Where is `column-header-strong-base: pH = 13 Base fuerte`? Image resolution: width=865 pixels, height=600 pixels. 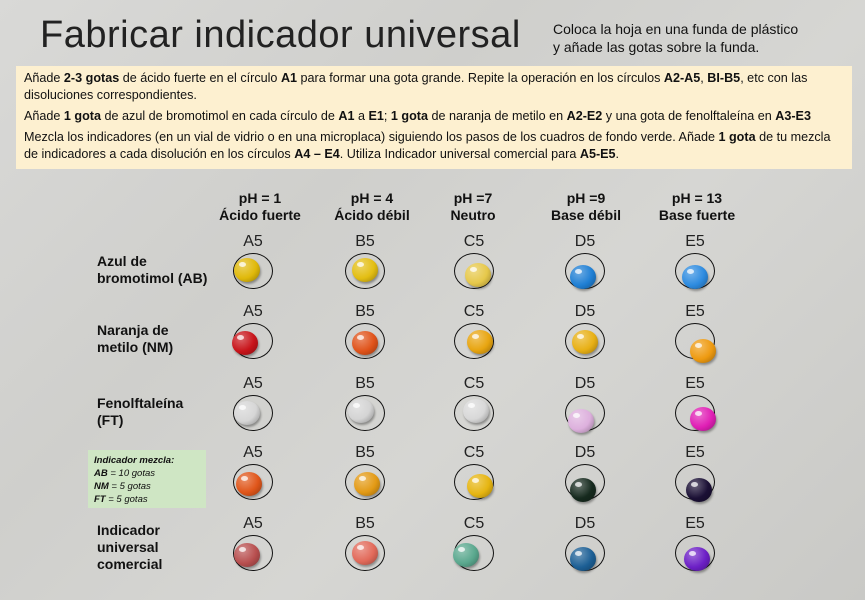
column-header-strong-base: pH = 13 Base fuerte is located at coordinates (697, 206).